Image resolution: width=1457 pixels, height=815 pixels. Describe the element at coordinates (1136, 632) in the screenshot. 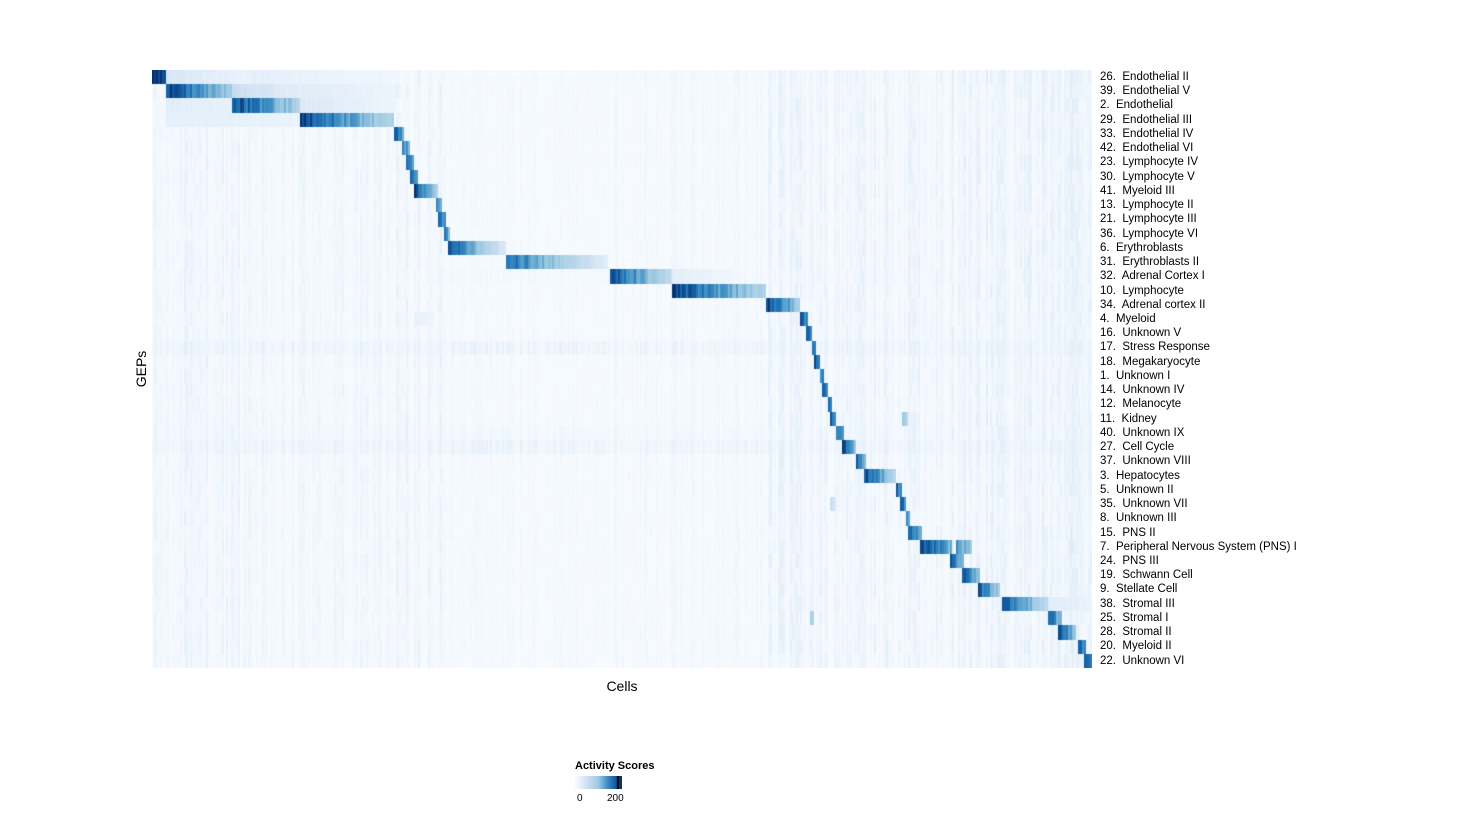

I see `row-label: 28. Stromal II` at that location.